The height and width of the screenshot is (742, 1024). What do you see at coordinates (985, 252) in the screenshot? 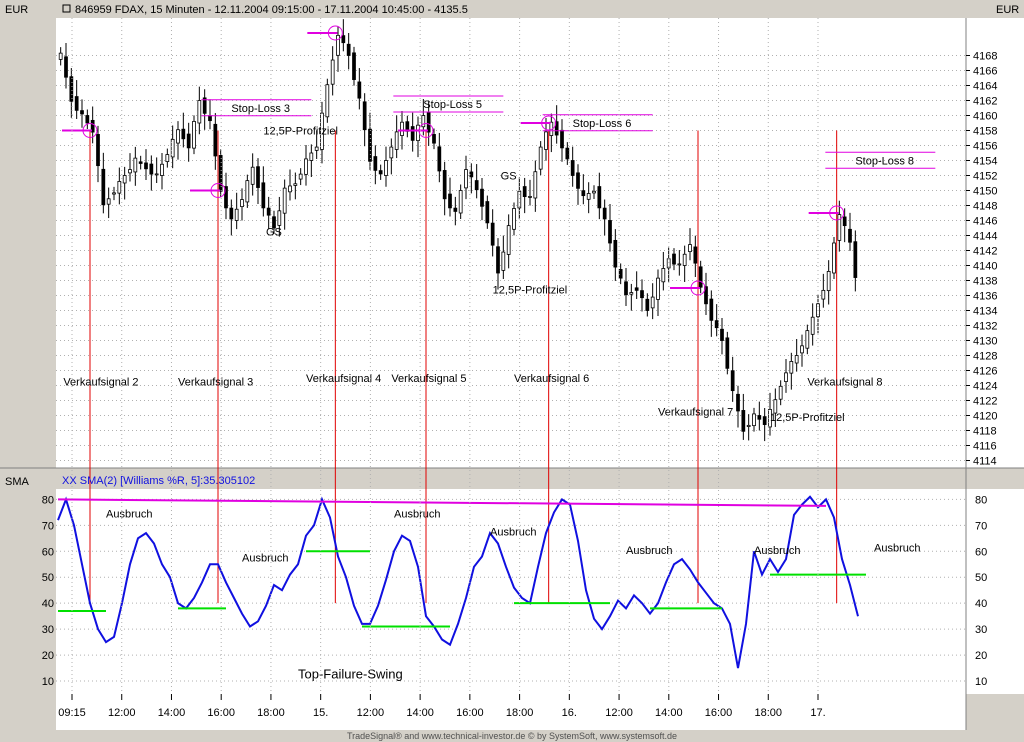
I see `price-axis-label: 4142` at bounding box center [985, 252].